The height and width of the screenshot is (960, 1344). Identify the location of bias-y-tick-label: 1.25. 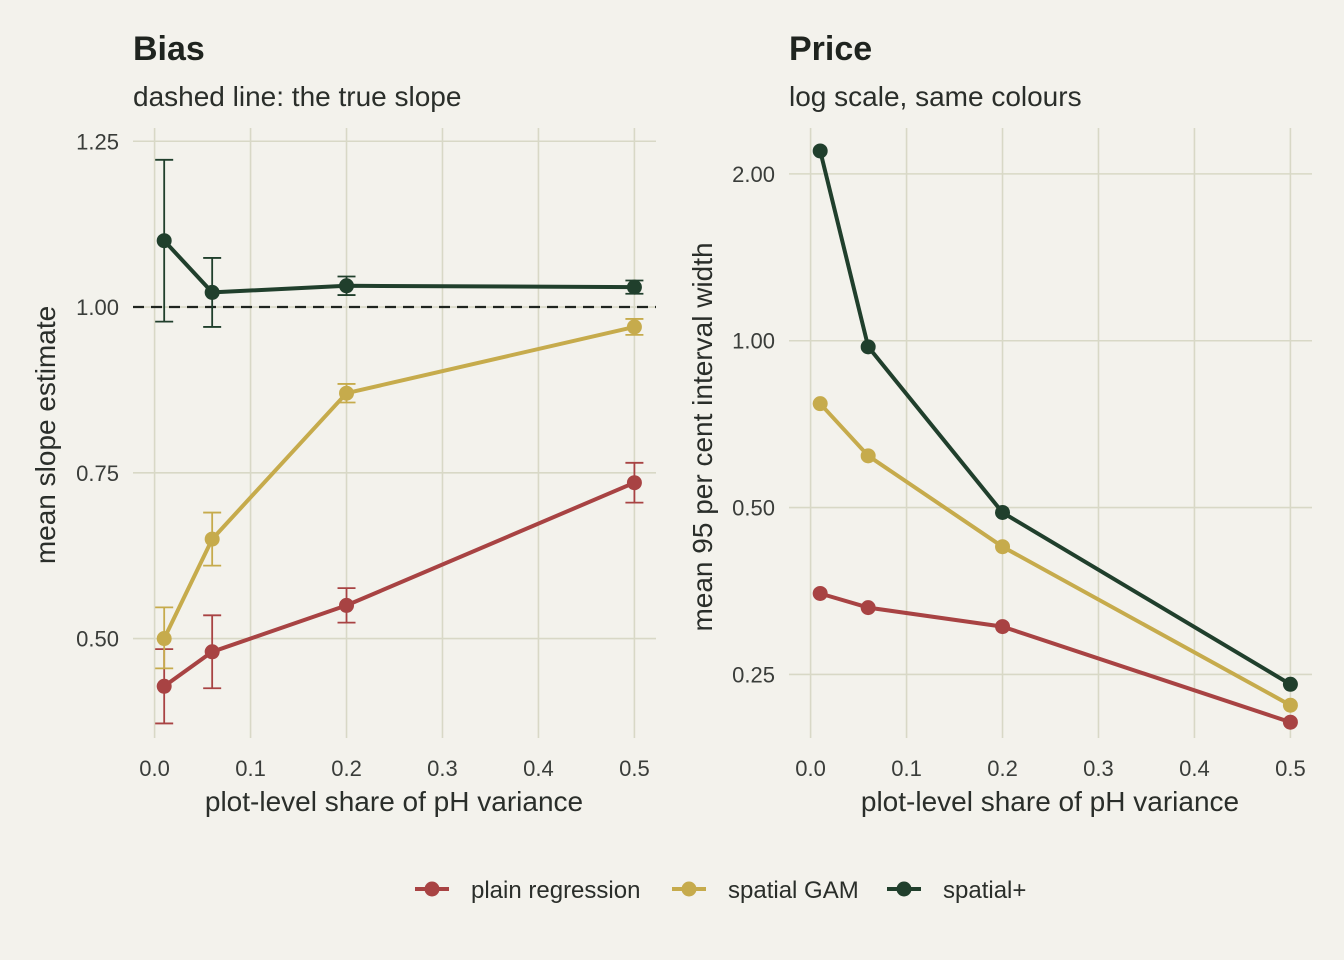
(97, 141).